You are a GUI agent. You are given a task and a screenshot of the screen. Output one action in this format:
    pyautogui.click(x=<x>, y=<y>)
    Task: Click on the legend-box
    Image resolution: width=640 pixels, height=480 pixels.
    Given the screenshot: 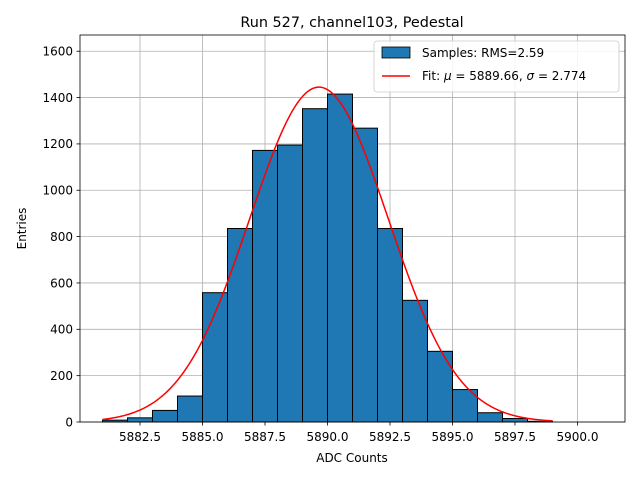 What is the action you would take?
    pyautogui.click(x=496, y=66)
    